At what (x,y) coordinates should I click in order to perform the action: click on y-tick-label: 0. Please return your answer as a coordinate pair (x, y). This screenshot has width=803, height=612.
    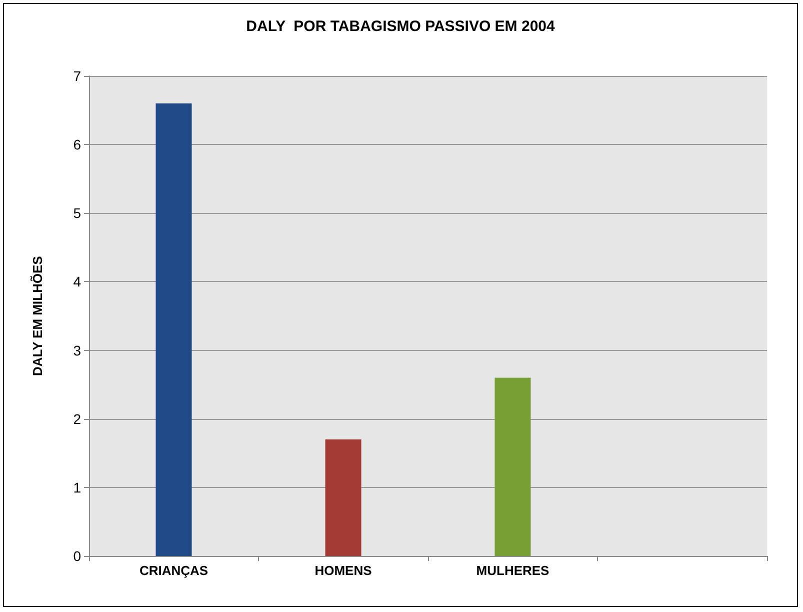
    Looking at the image, I should click on (77, 556).